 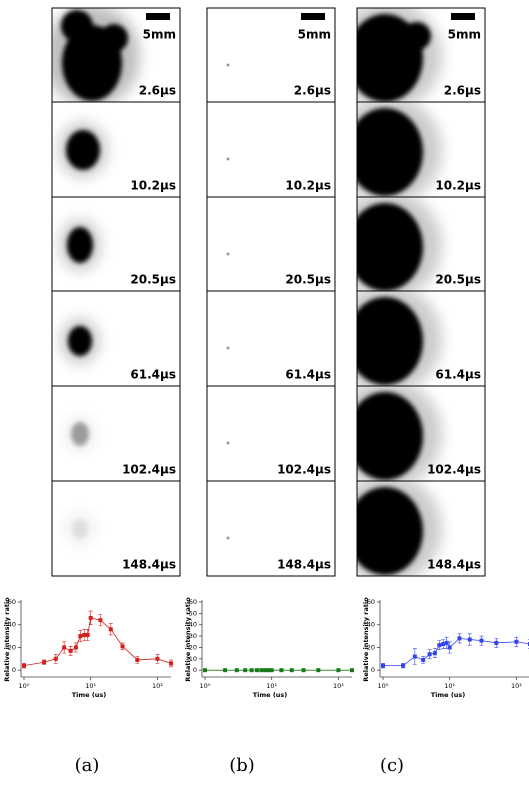 I want to click on time-label: 61.4μs, so click(x=458, y=375).